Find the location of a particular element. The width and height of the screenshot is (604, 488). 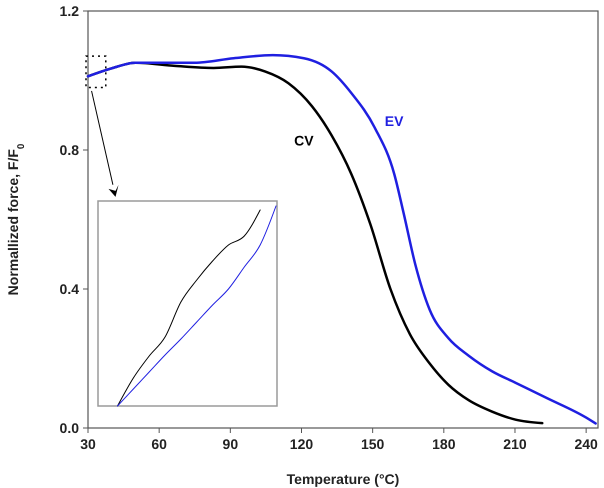

y-tick-label: 0.4 is located at coordinates (70, 289).